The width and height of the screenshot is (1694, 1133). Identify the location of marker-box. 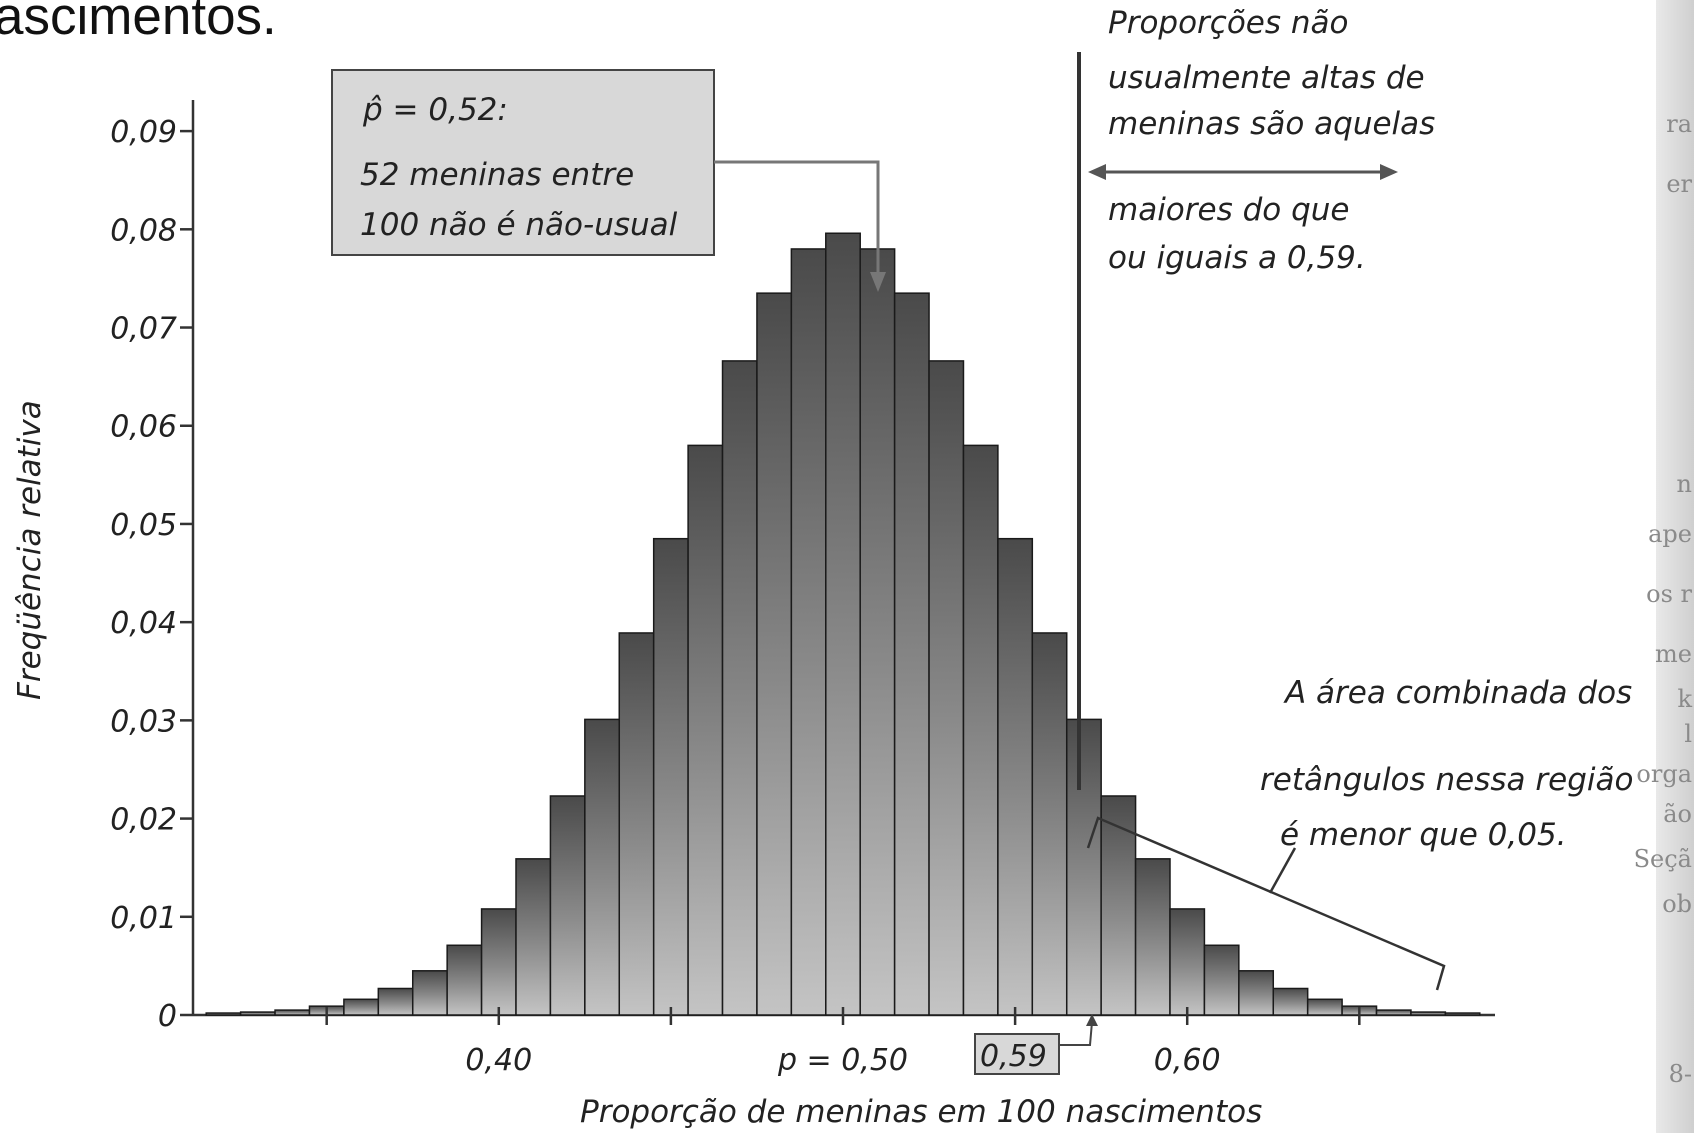
(1017, 1054).